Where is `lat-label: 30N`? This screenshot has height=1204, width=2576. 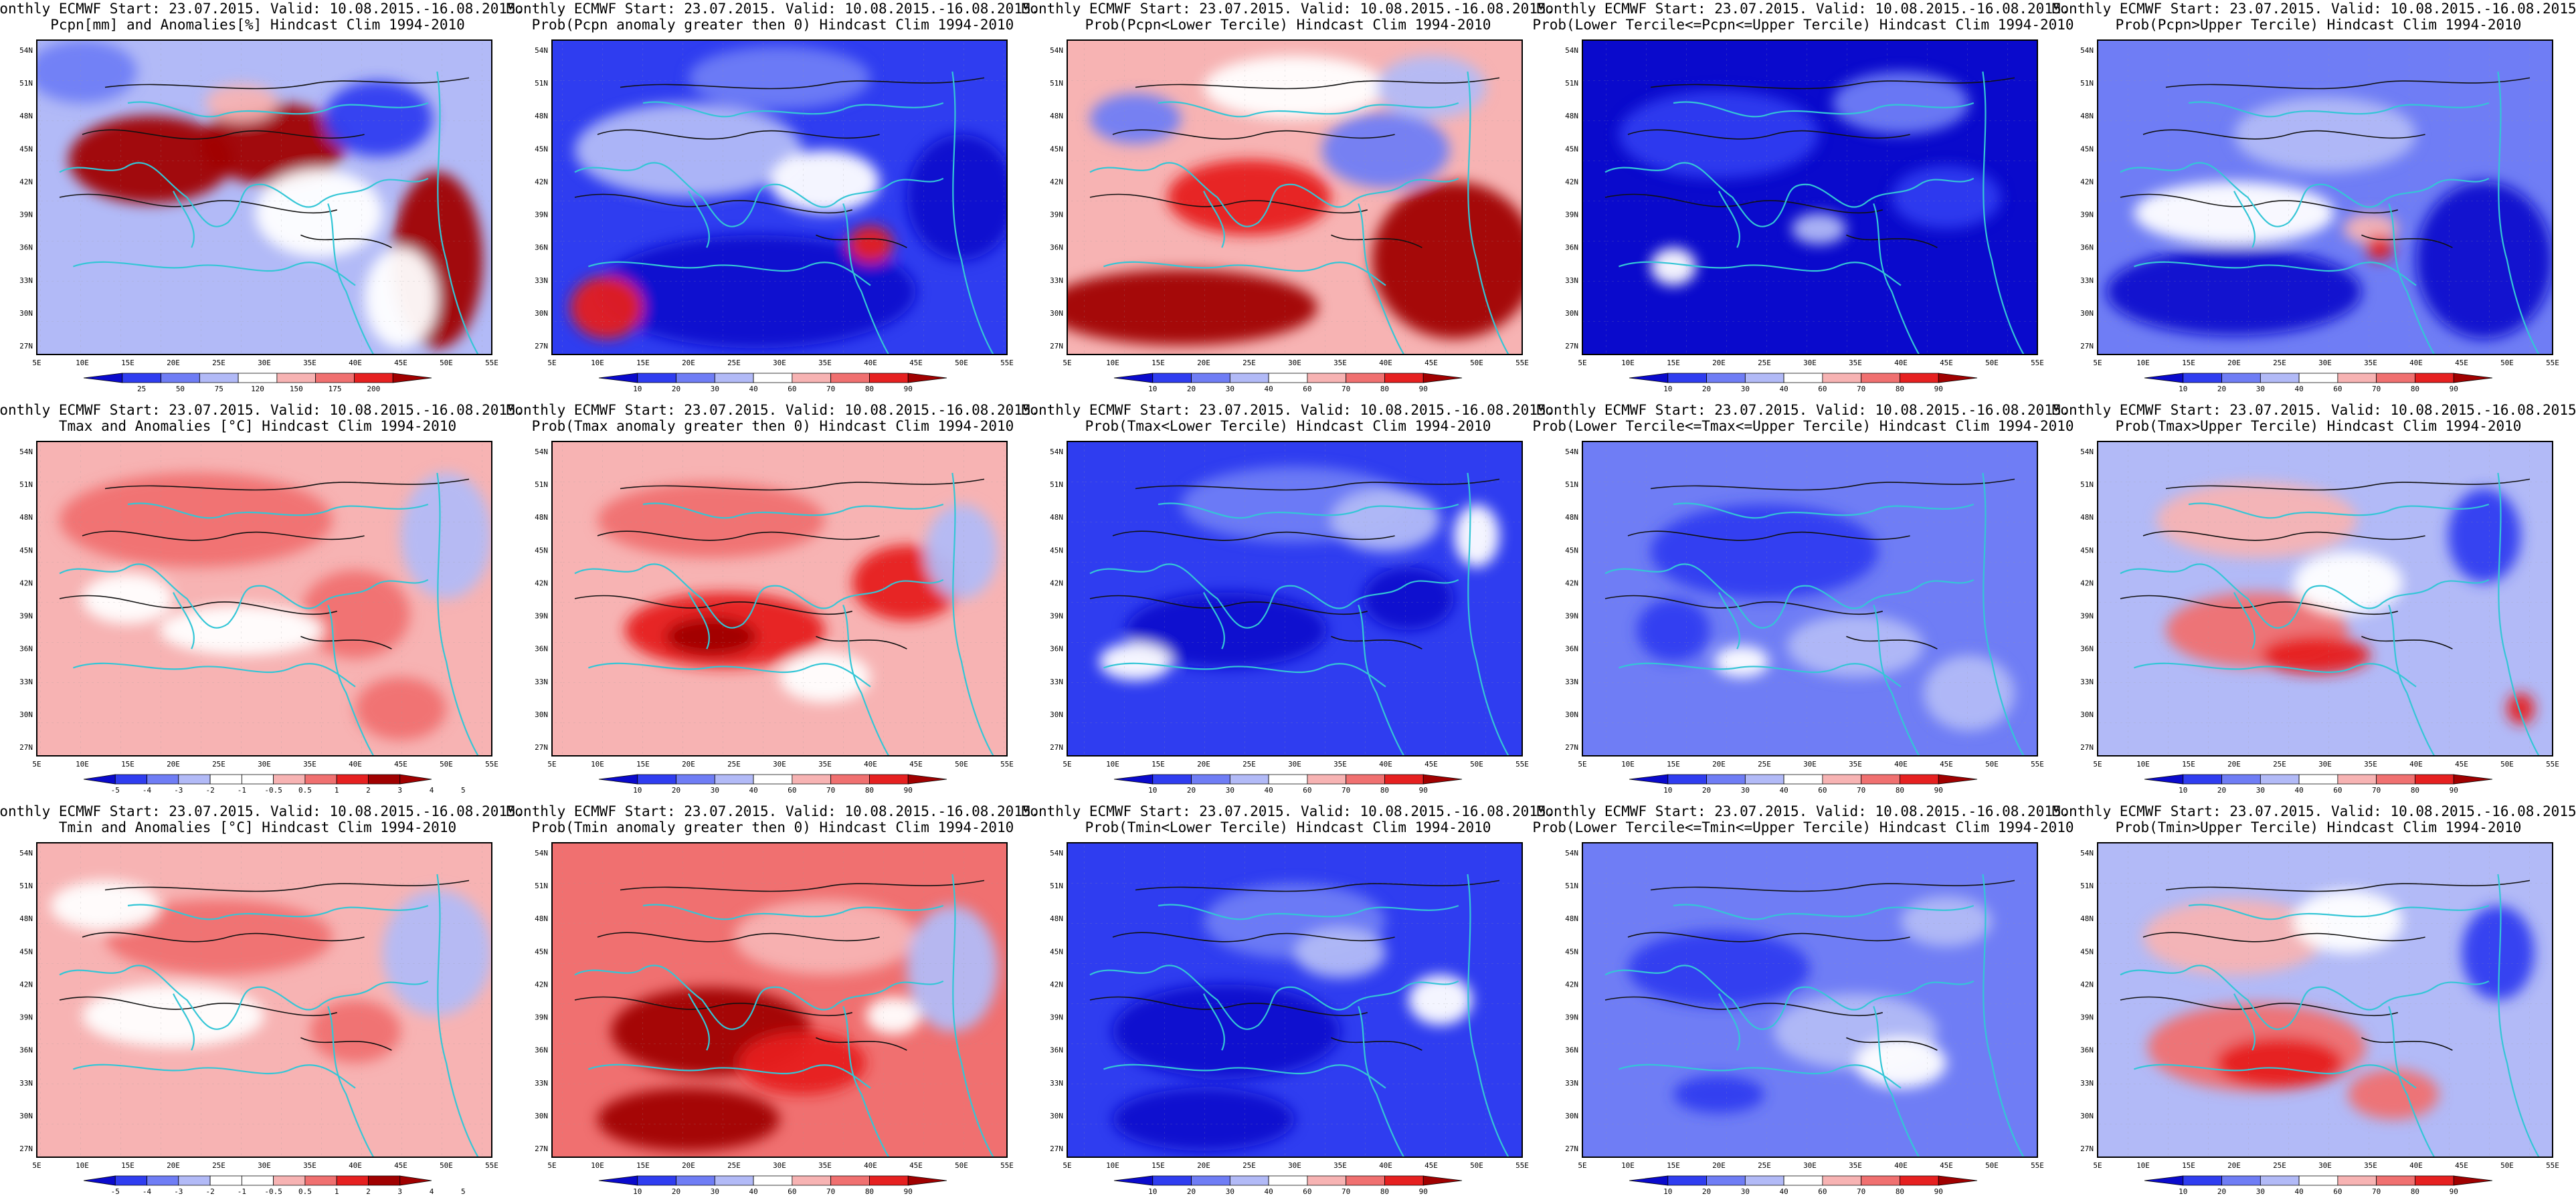
lat-label: 30N is located at coordinates (2087, 714).